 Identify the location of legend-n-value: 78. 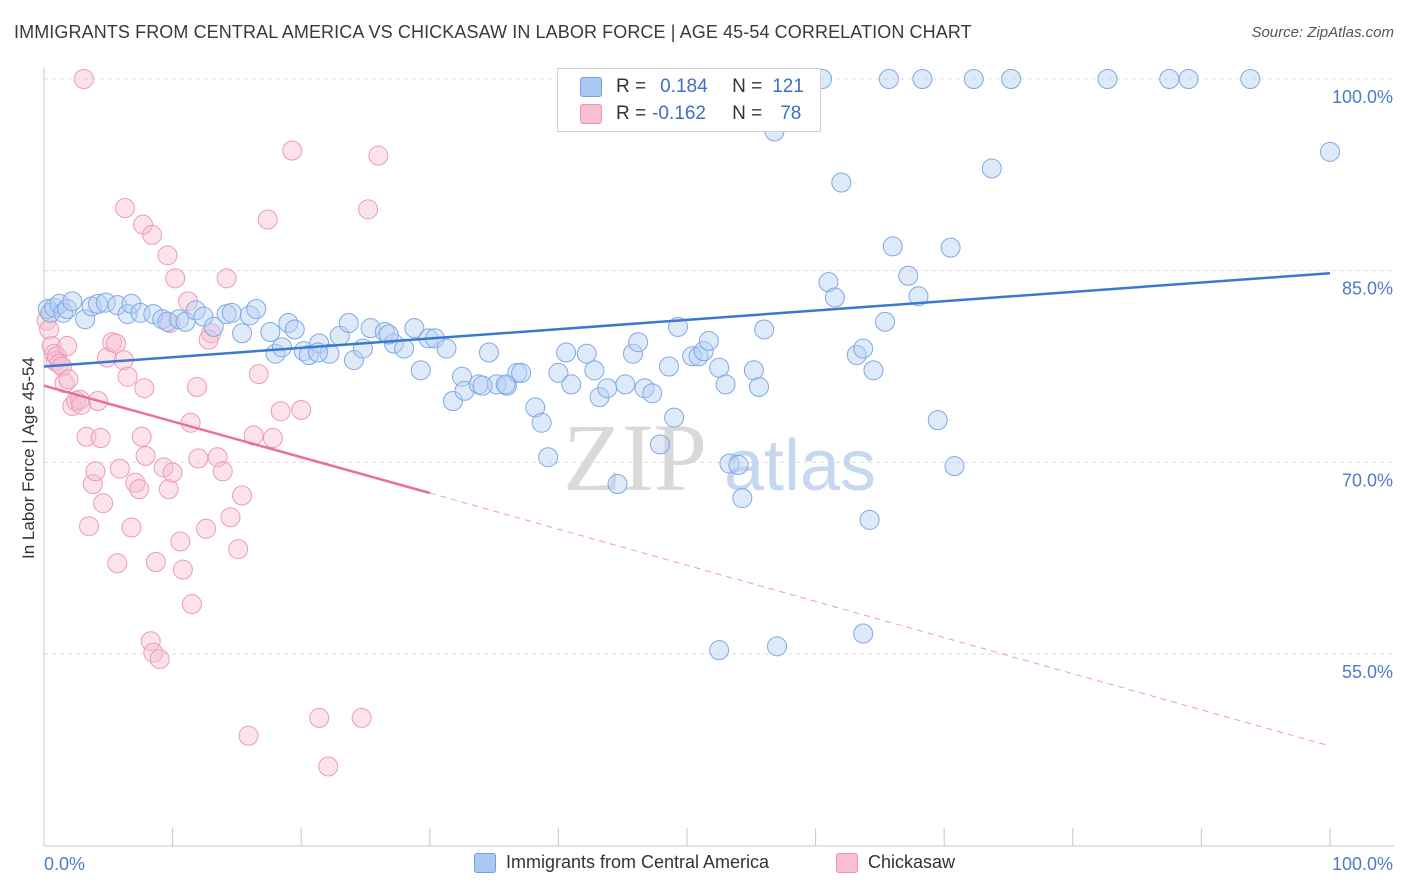
(791, 113).